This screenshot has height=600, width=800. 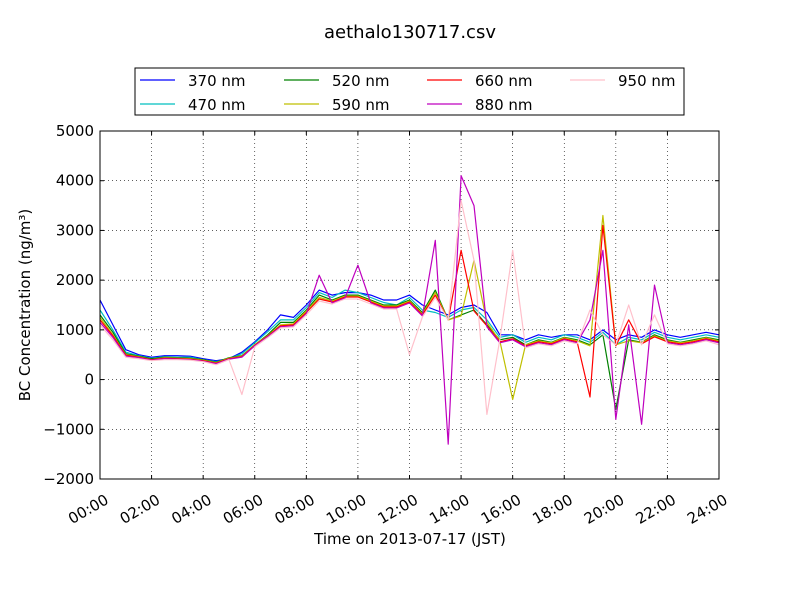 I want to click on x-tick-label: 00:00, so click(x=88, y=509).